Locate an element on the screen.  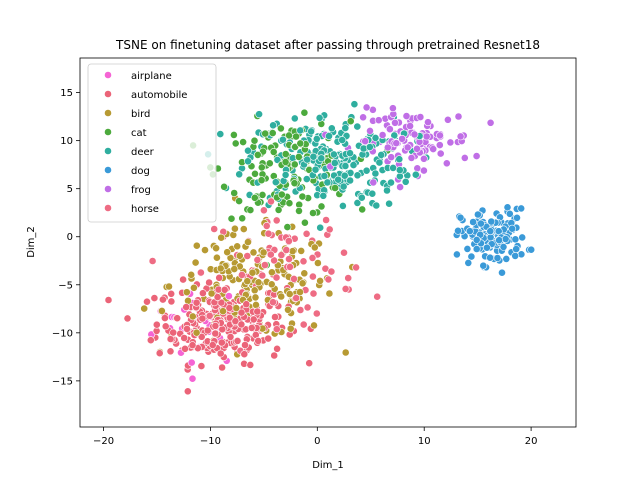
legend-label-horse: horse is located at coordinates (145, 209).